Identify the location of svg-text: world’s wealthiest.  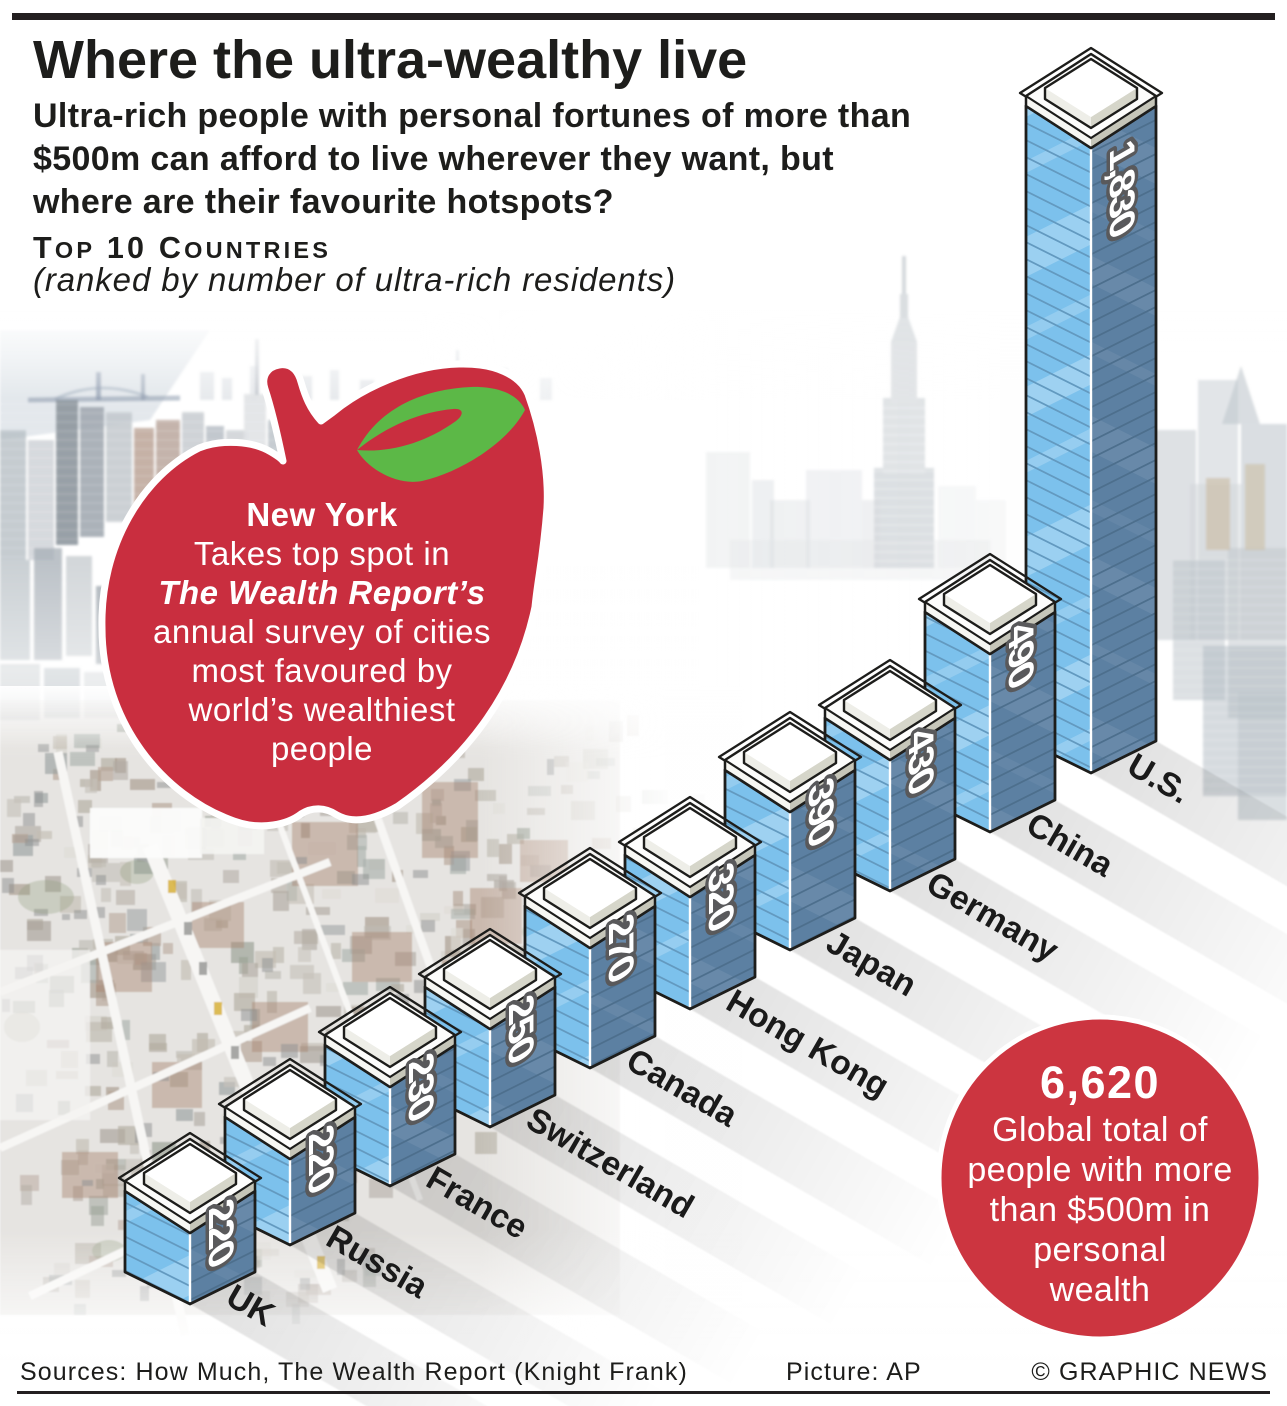
(321, 709).